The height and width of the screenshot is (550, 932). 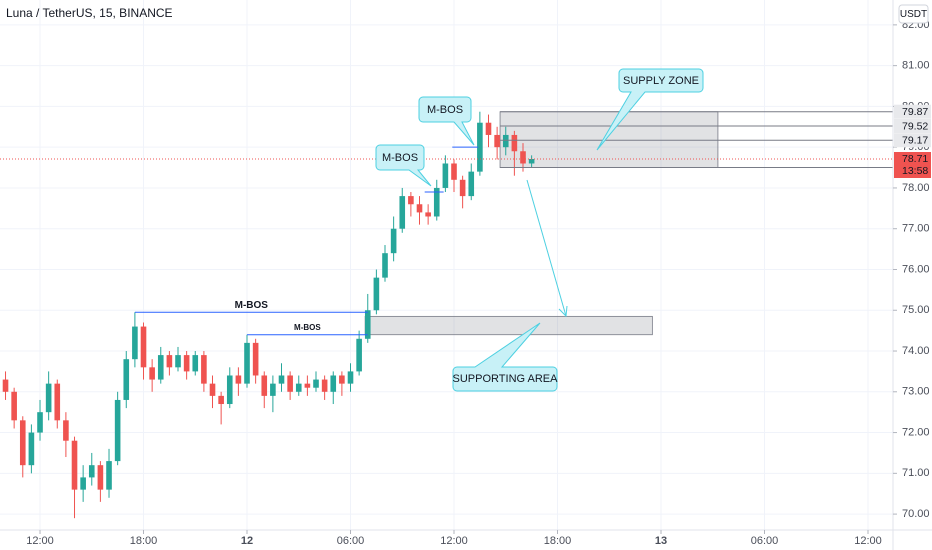 What do you see at coordinates (916, 229) in the screenshot?
I see `y-tick-label: 77.00` at bounding box center [916, 229].